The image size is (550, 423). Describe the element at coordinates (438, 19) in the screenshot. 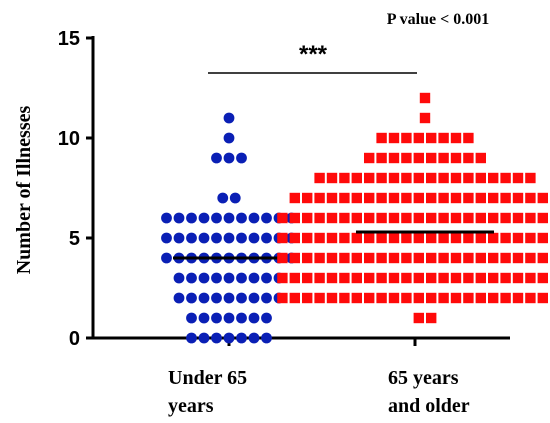

I see `p-value-annotation: P value < 0.001` at that location.